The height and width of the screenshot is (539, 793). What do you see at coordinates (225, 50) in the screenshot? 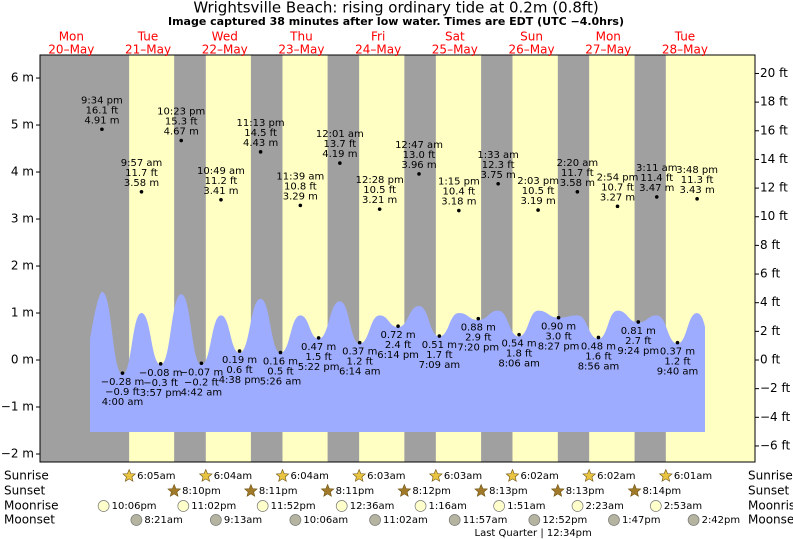
I see `day-date: 22–May` at bounding box center [225, 50].